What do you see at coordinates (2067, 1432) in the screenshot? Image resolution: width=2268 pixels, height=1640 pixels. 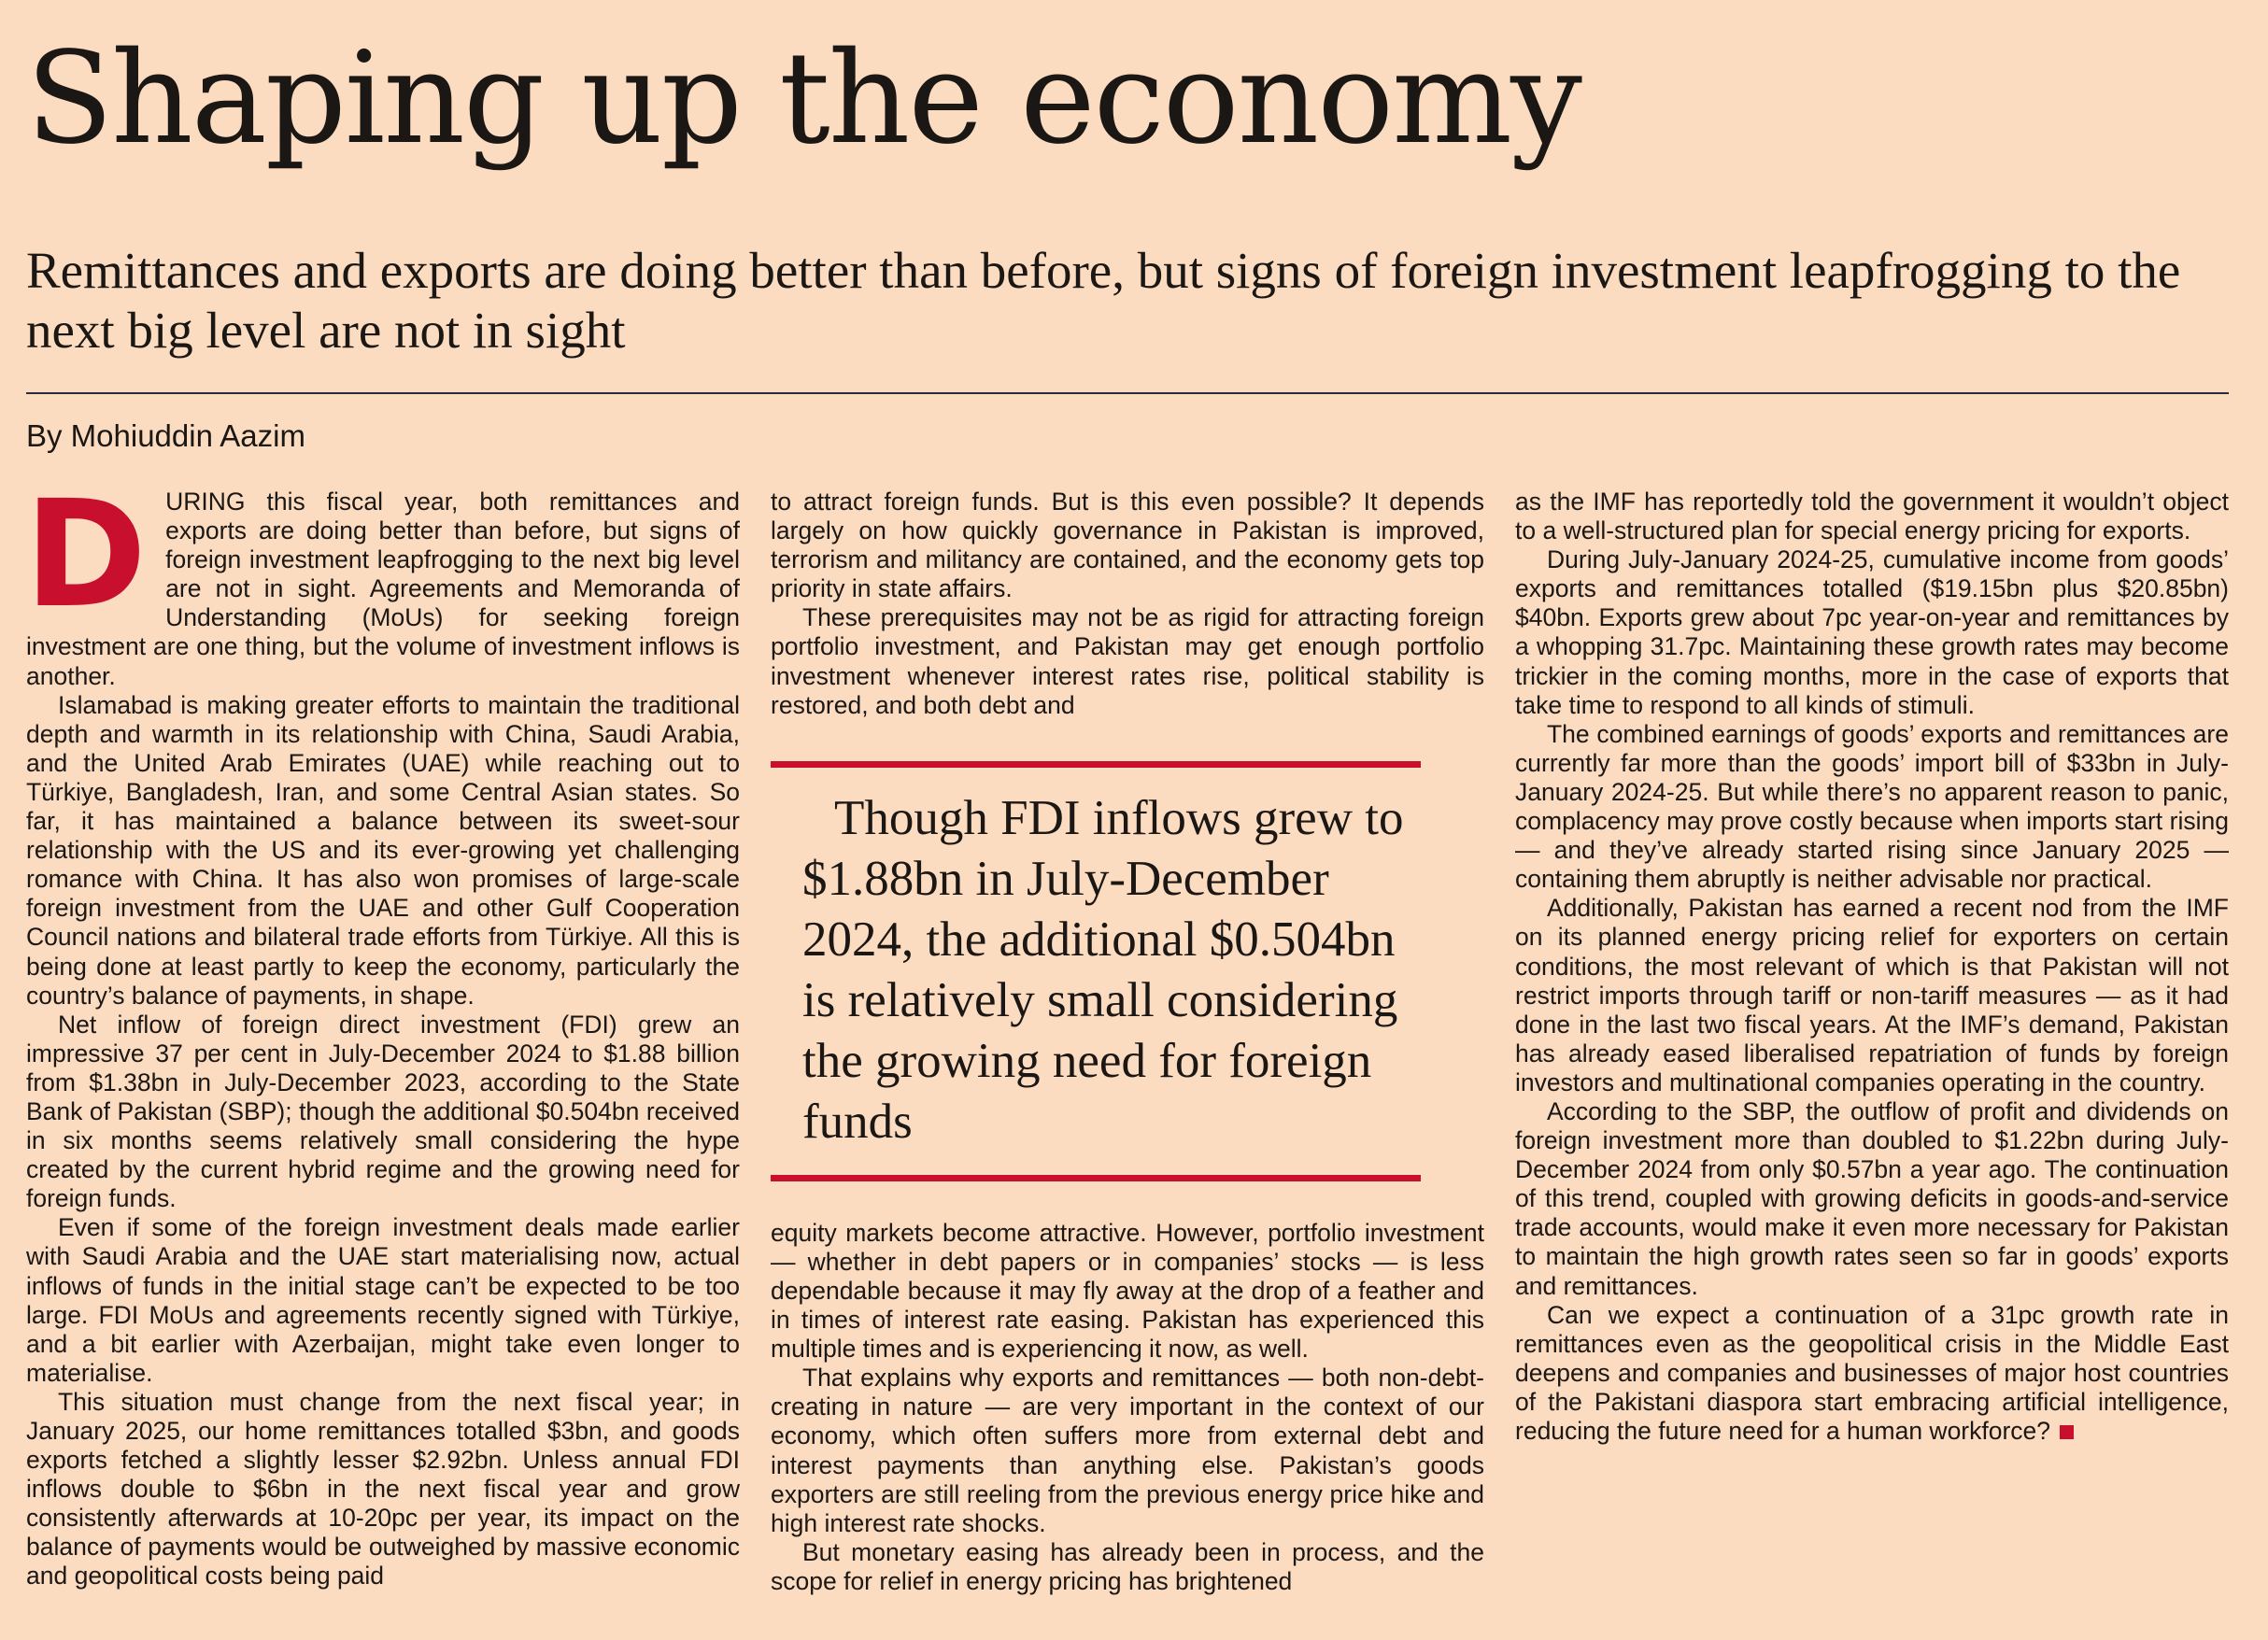 I see `end-of-article-mark` at bounding box center [2067, 1432].